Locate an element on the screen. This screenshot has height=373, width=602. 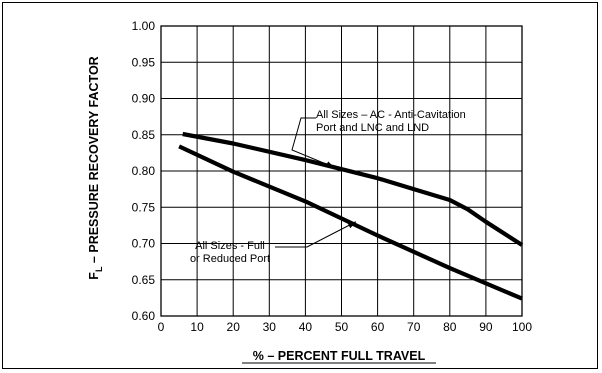
x-tick-label: 70 is located at coordinates (414, 327).